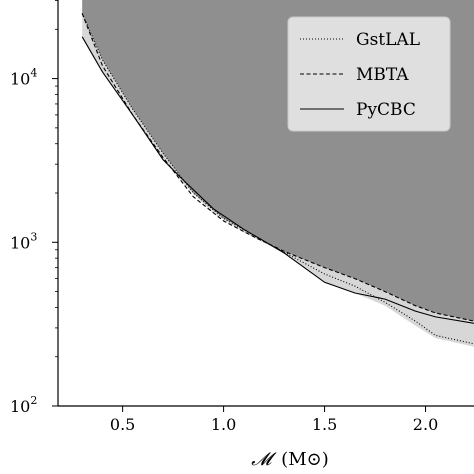 The height and width of the screenshot is (474, 474). I want to click on legend: GstLAL MBTA PyCBC, so click(369, 74).